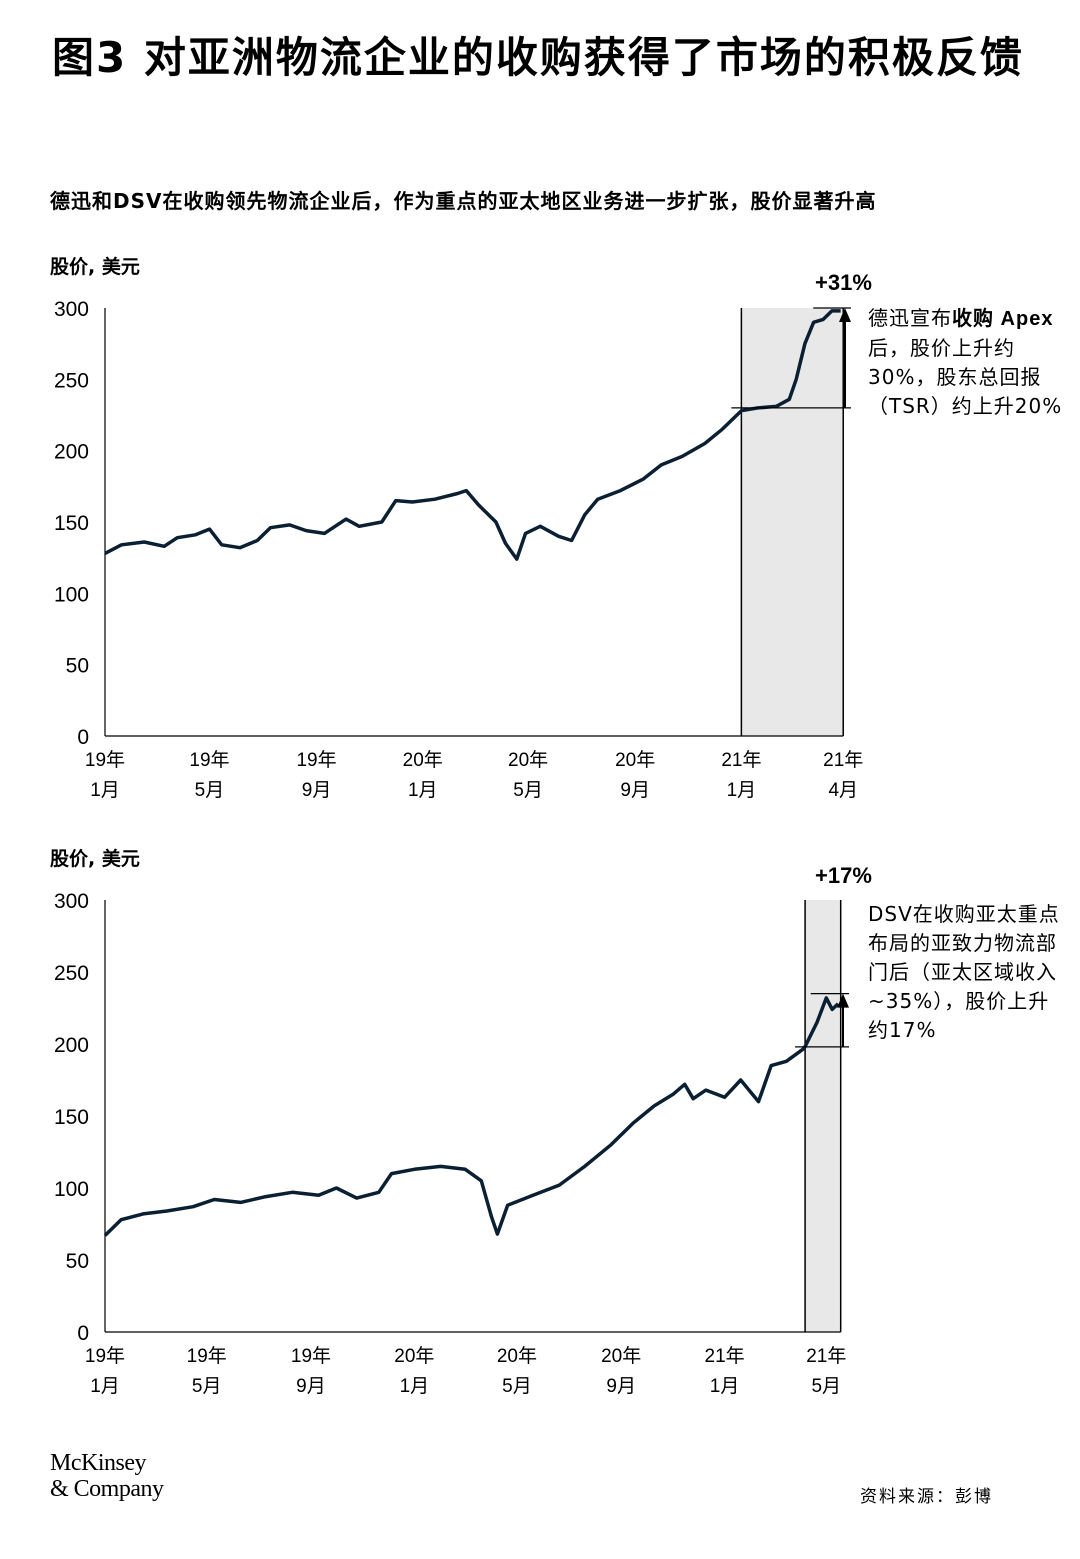  Describe the element at coordinates (71, 973) in the screenshot. I see `chart2-y-tick-label: 250` at that location.